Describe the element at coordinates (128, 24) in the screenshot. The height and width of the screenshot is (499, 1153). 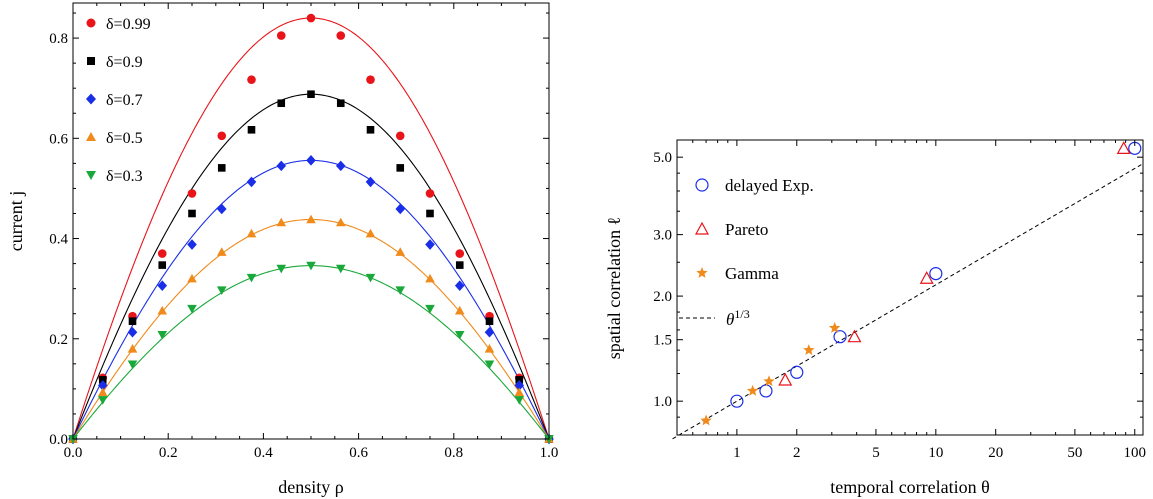
I see `legend-label-0: δ=0.99` at that location.